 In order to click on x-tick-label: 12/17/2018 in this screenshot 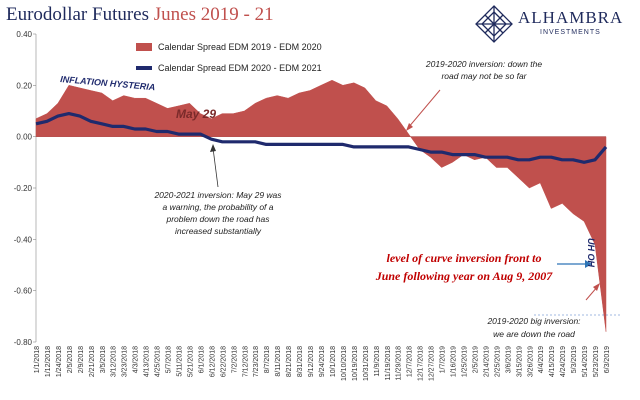, I will do `click(421, 363)`.